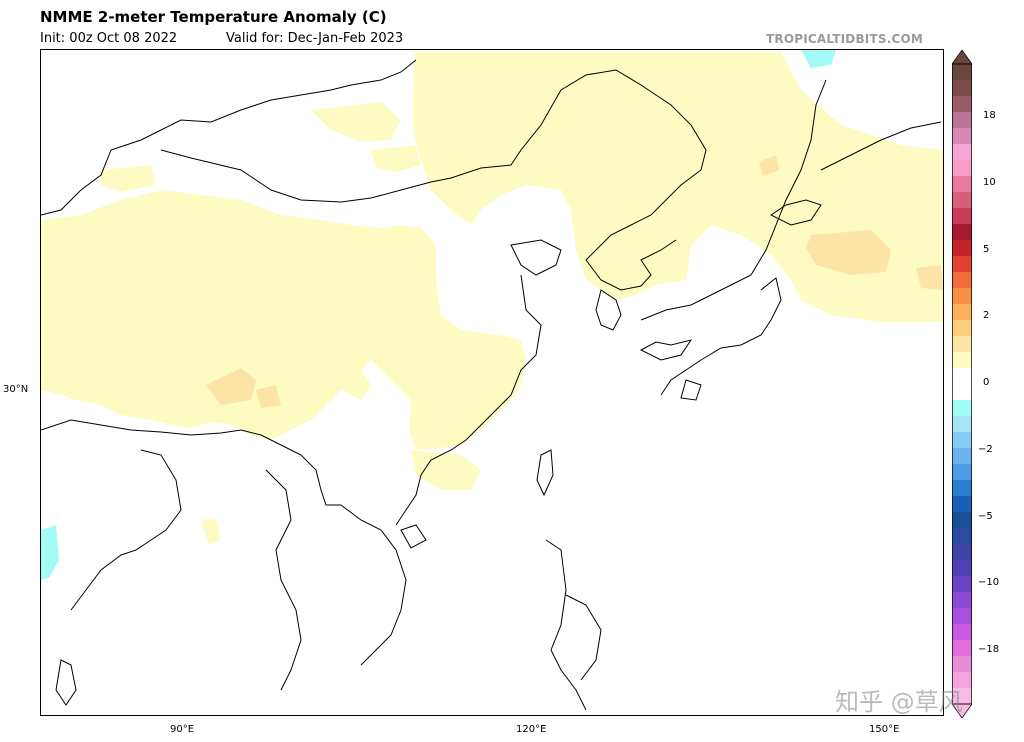 The image size is (1024, 742). Describe the element at coordinates (989, 182) in the screenshot. I see `colorbar-tick-10: 10` at that location.